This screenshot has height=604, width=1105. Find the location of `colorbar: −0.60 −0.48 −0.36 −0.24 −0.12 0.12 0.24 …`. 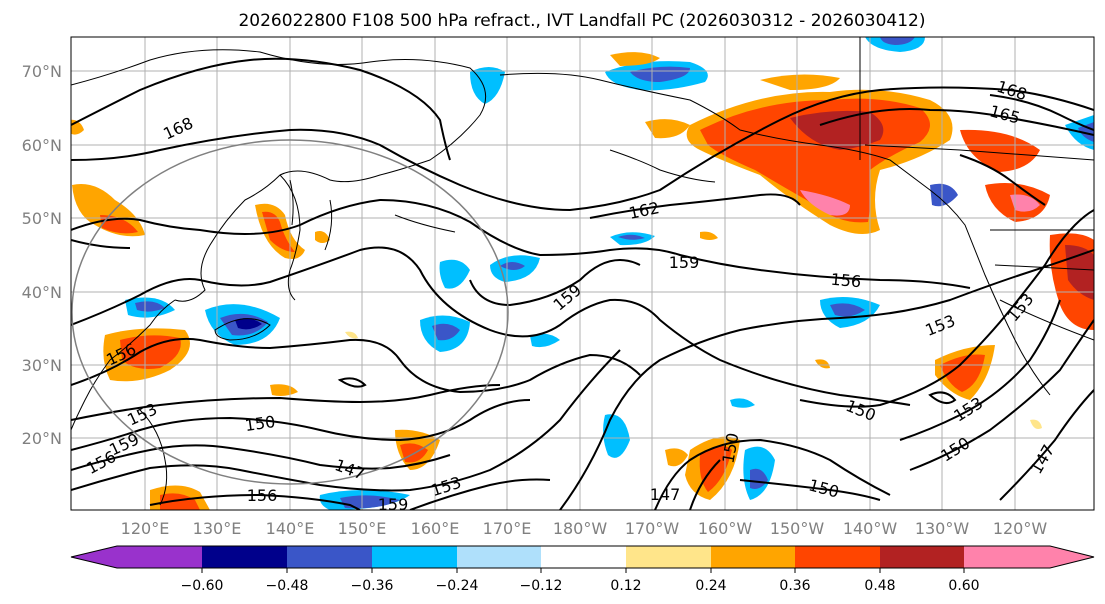

colorbar: −0.60 −0.48 −0.36 −0.24 −0.12 0.12 0.24 … is located at coordinates (582, 569).